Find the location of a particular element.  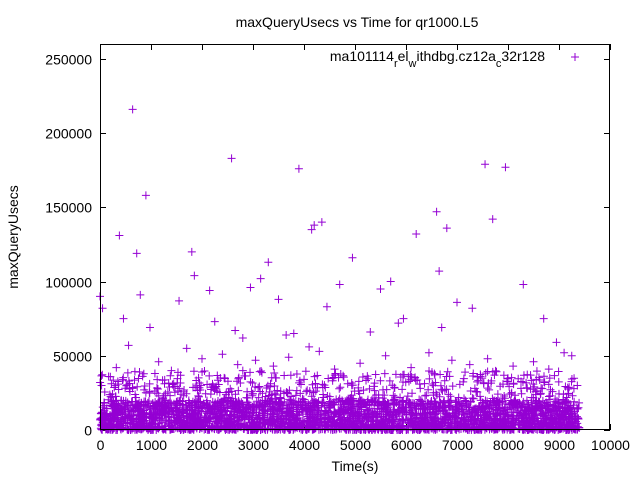

x-tick-label: 6000 is located at coordinates (406, 445).